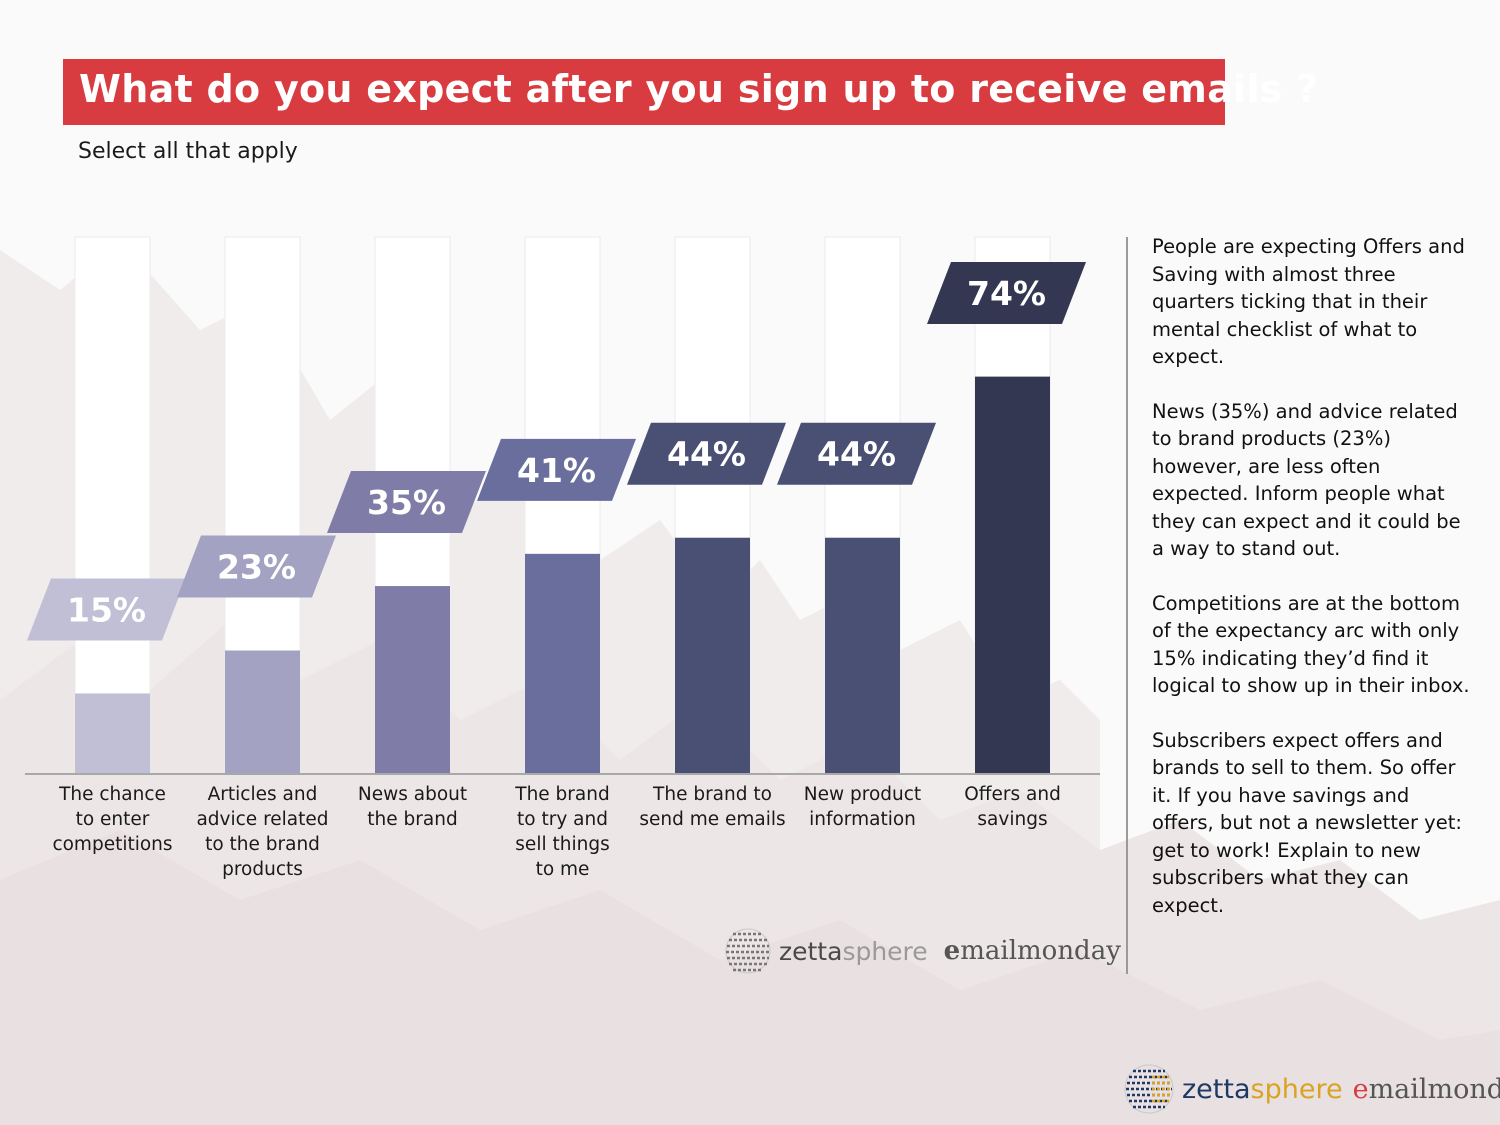  I want to click on value-label: 74%, so click(1006, 293).